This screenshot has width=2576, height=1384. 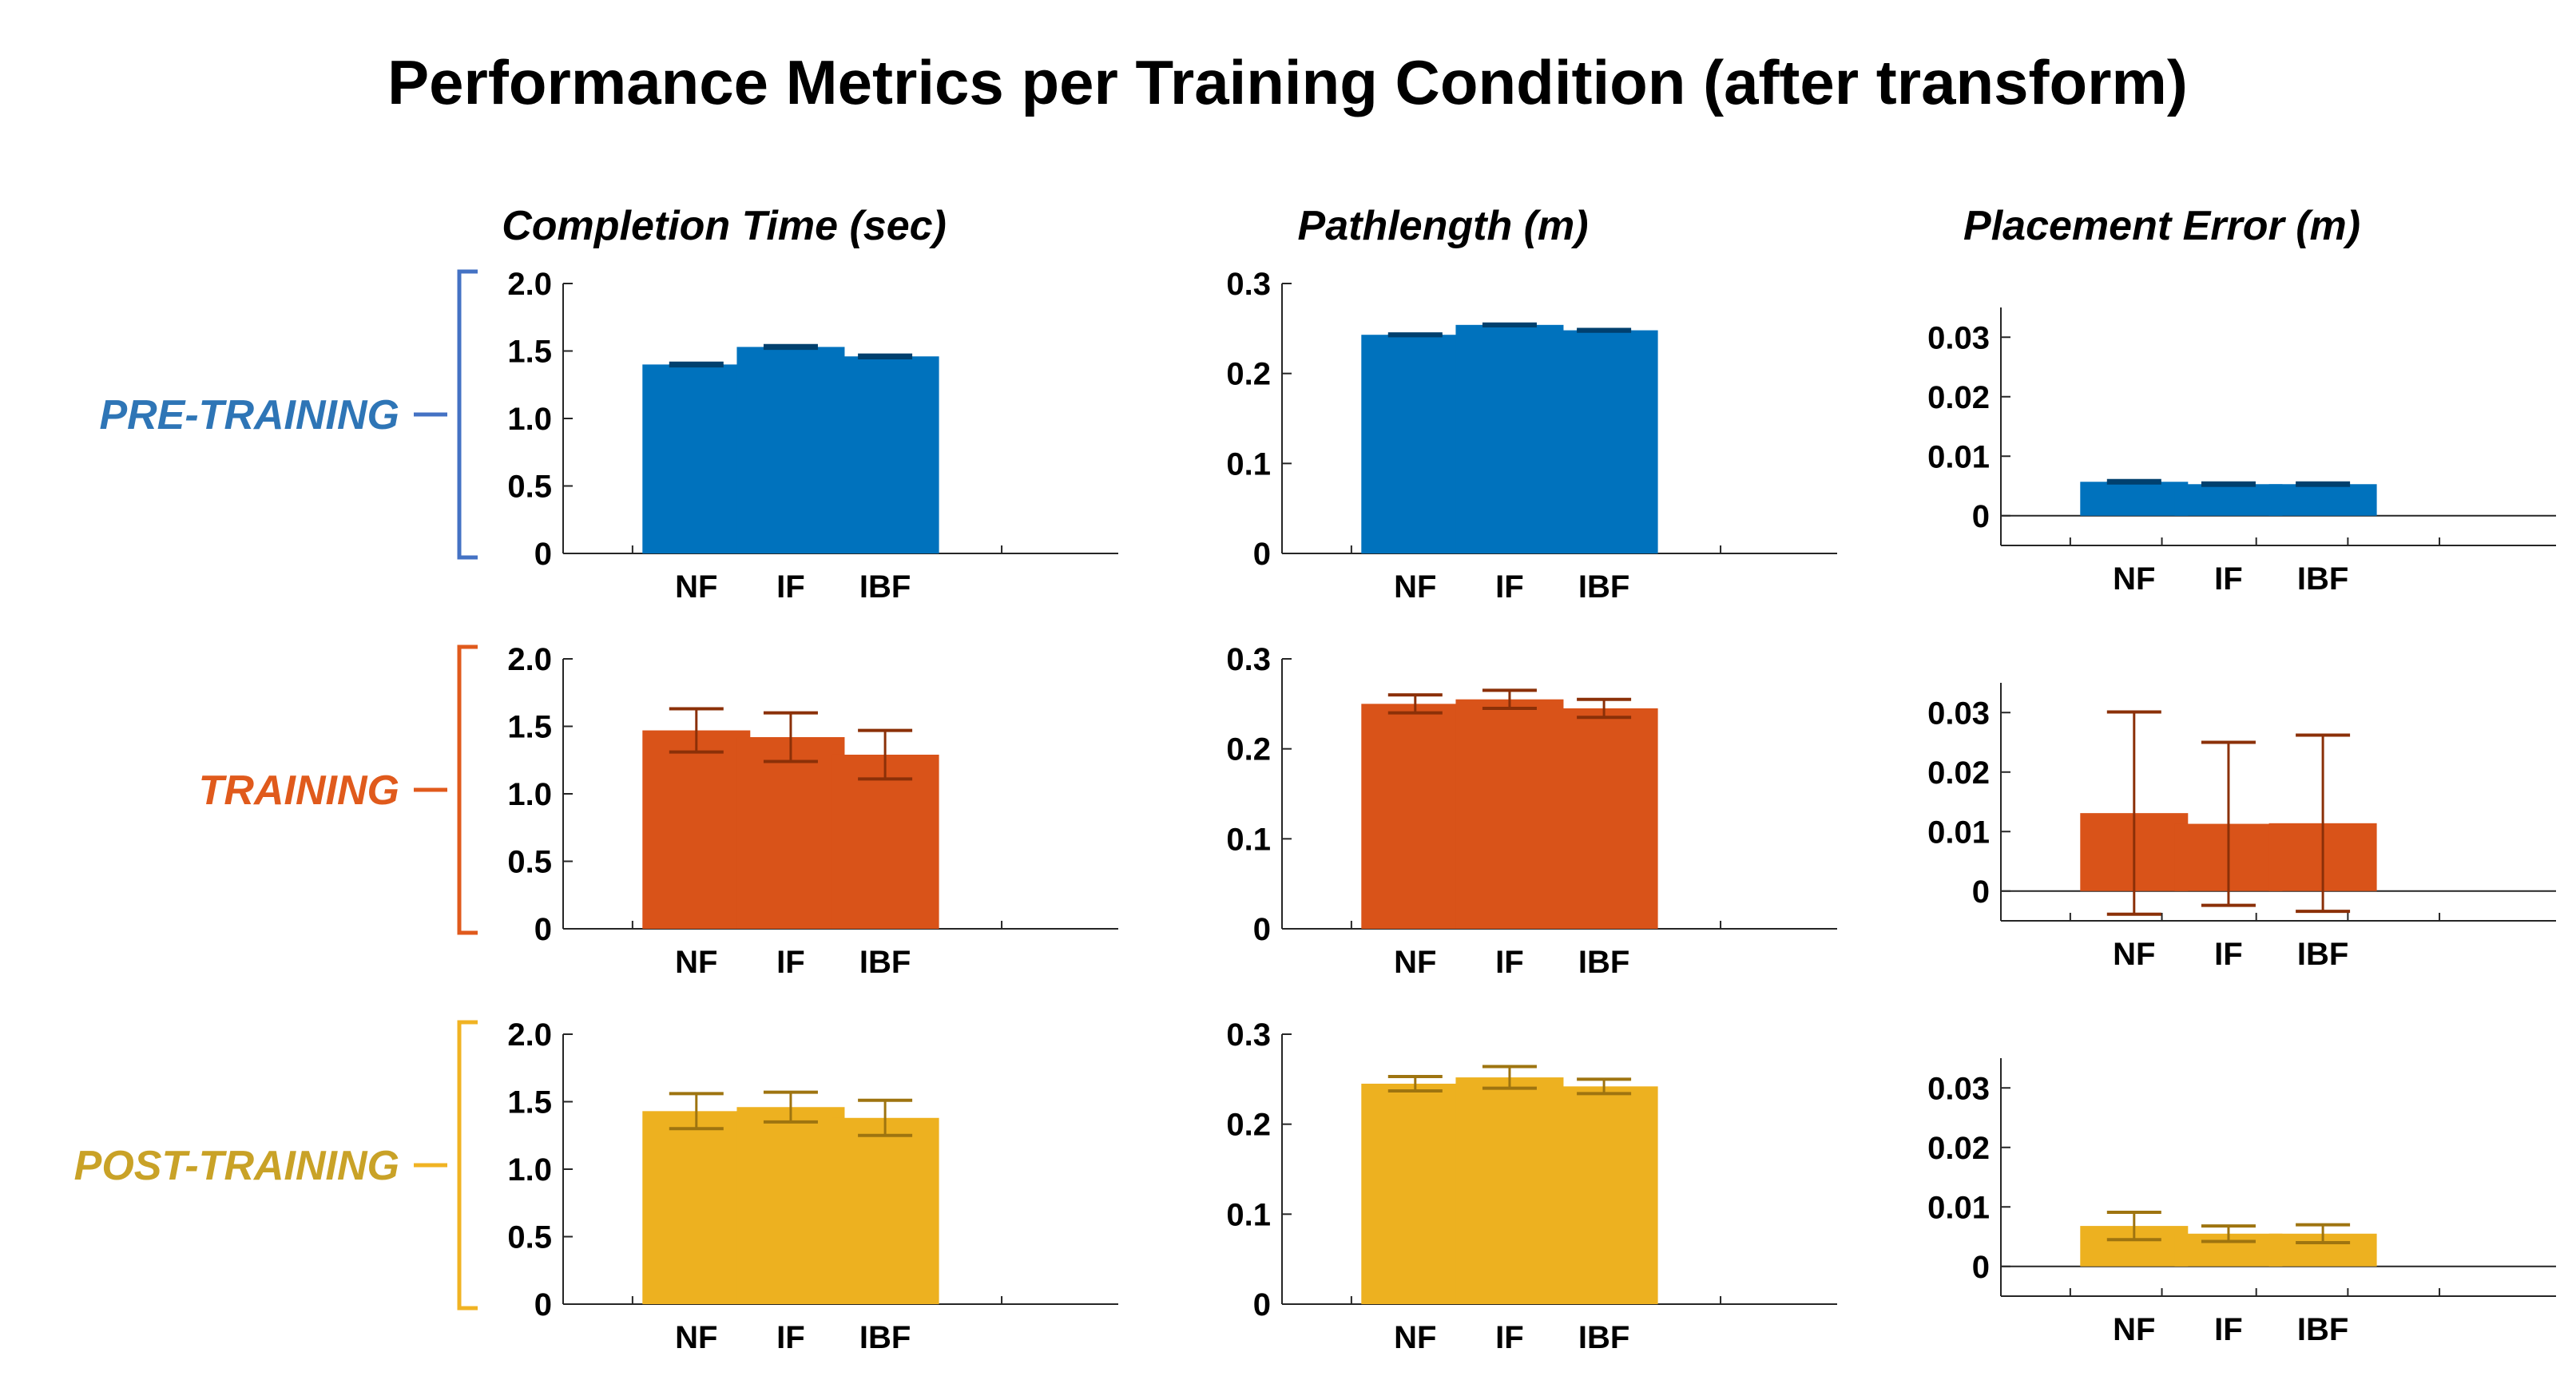 I want to click on column-title: Placement Error (m), so click(x=2161, y=226).